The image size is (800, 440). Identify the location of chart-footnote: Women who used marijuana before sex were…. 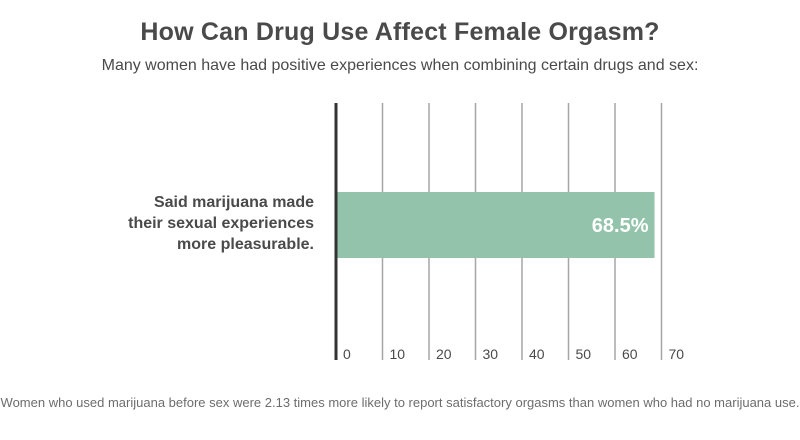
(400, 402).